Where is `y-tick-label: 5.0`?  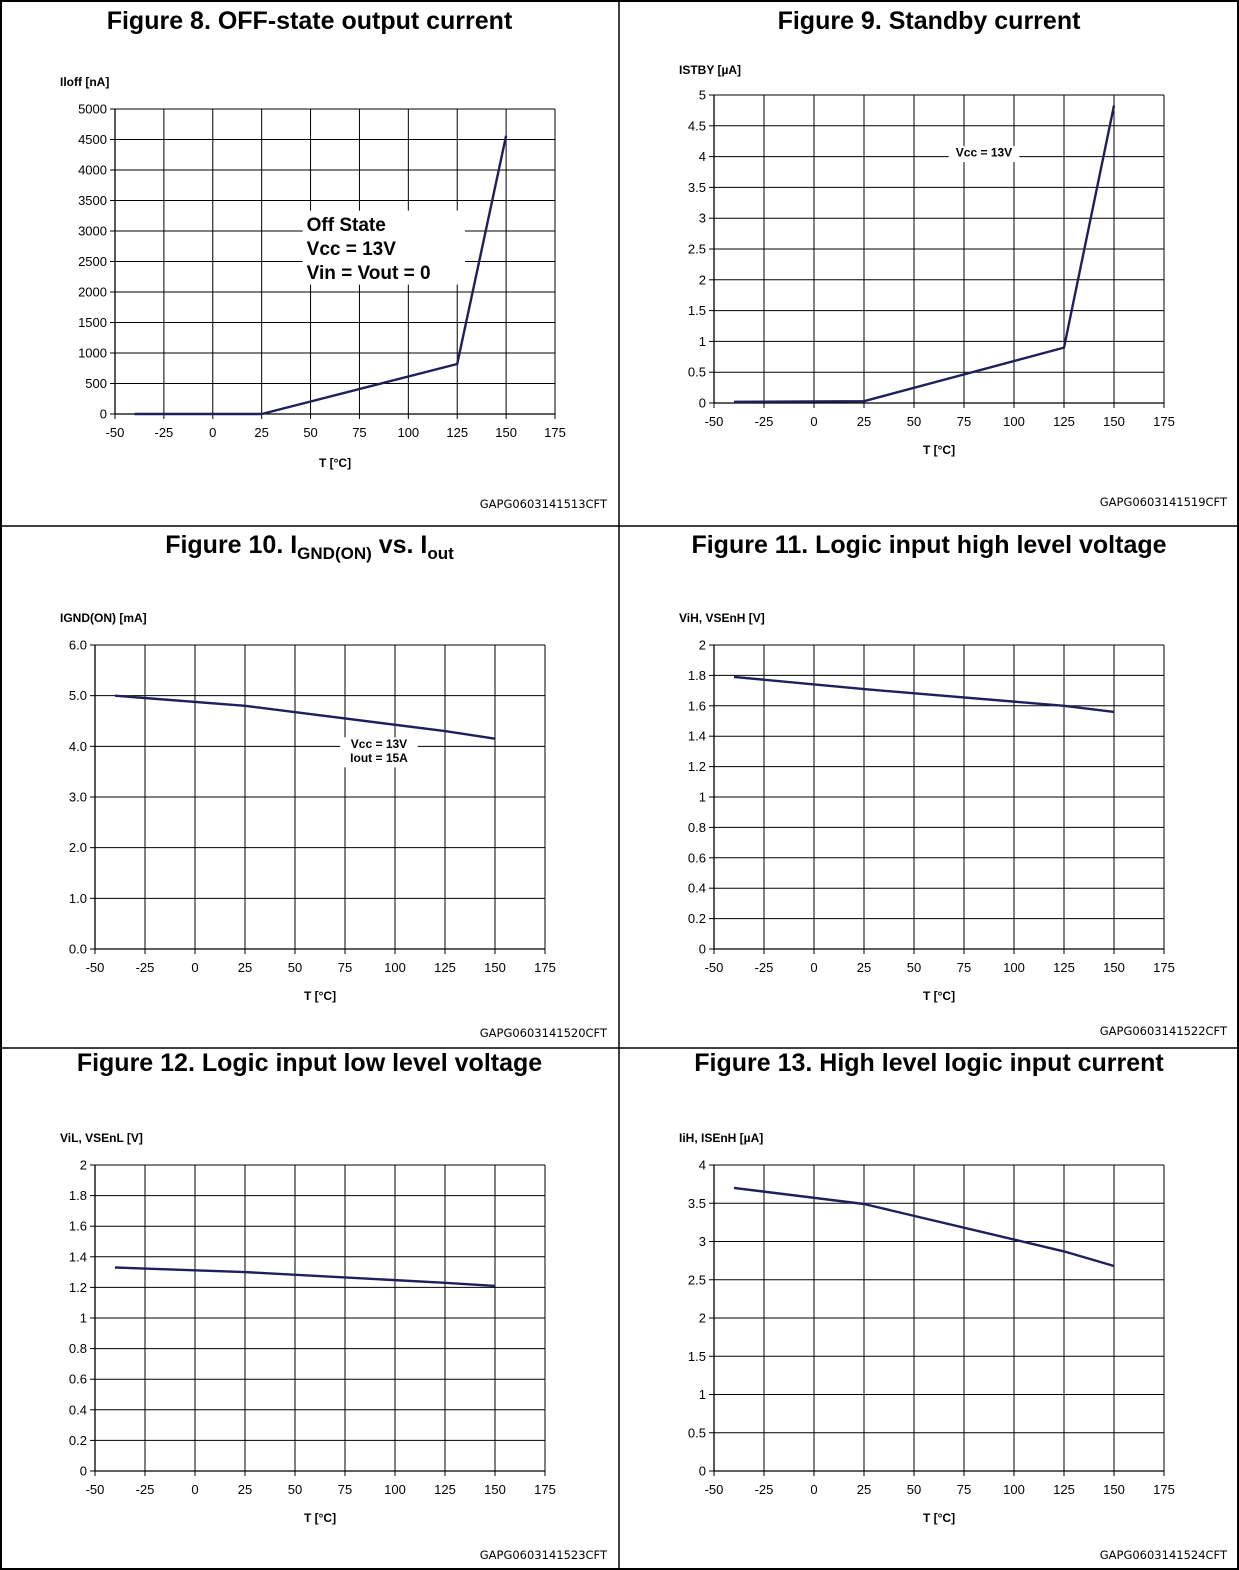 y-tick-label: 5.0 is located at coordinates (78, 695).